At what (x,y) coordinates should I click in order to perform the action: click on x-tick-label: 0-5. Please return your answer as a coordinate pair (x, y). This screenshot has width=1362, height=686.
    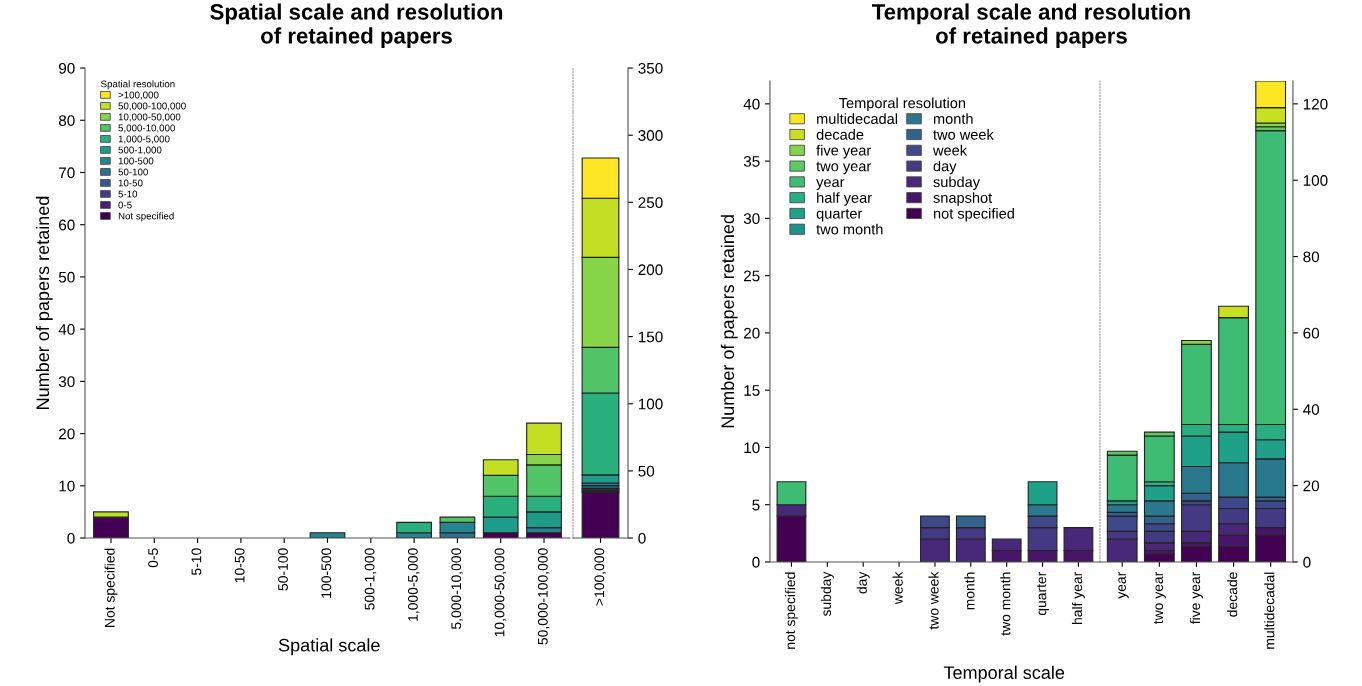
    Looking at the image, I should click on (153, 558).